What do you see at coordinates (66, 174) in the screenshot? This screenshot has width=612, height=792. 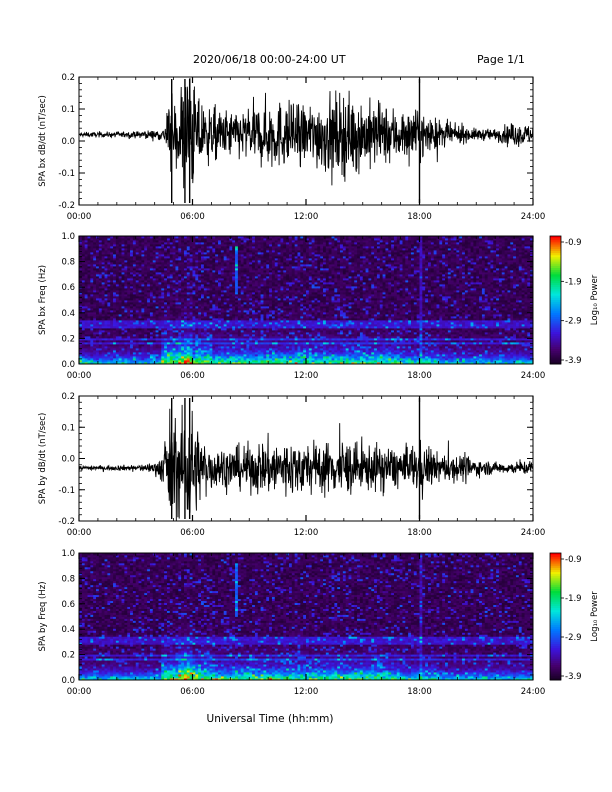 I see `y-tick-label: -0.1` at bounding box center [66, 174].